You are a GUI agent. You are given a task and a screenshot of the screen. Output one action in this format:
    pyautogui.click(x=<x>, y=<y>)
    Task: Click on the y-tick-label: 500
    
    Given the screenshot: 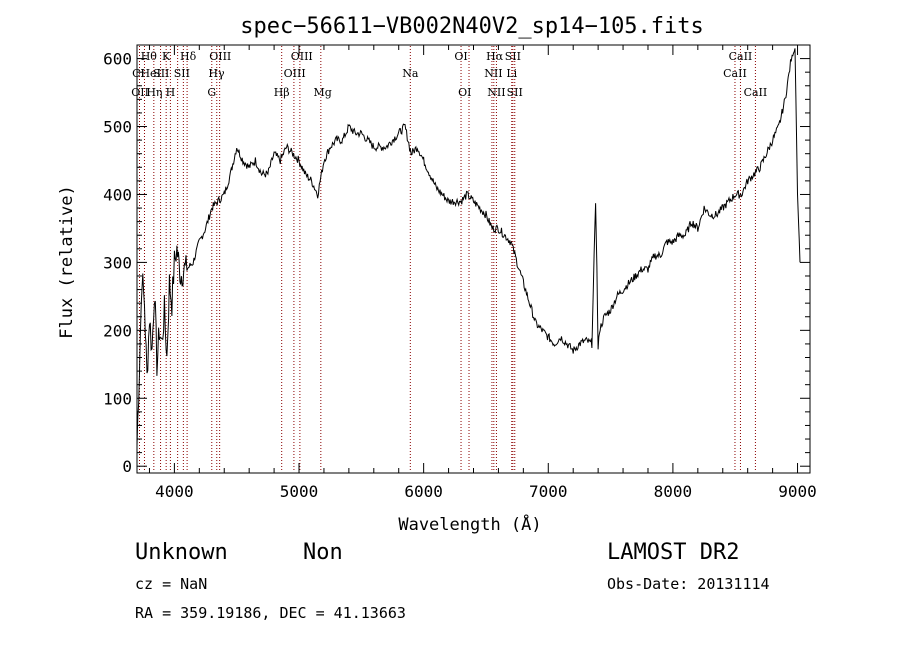 What is the action you would take?
    pyautogui.click(x=117, y=127)
    